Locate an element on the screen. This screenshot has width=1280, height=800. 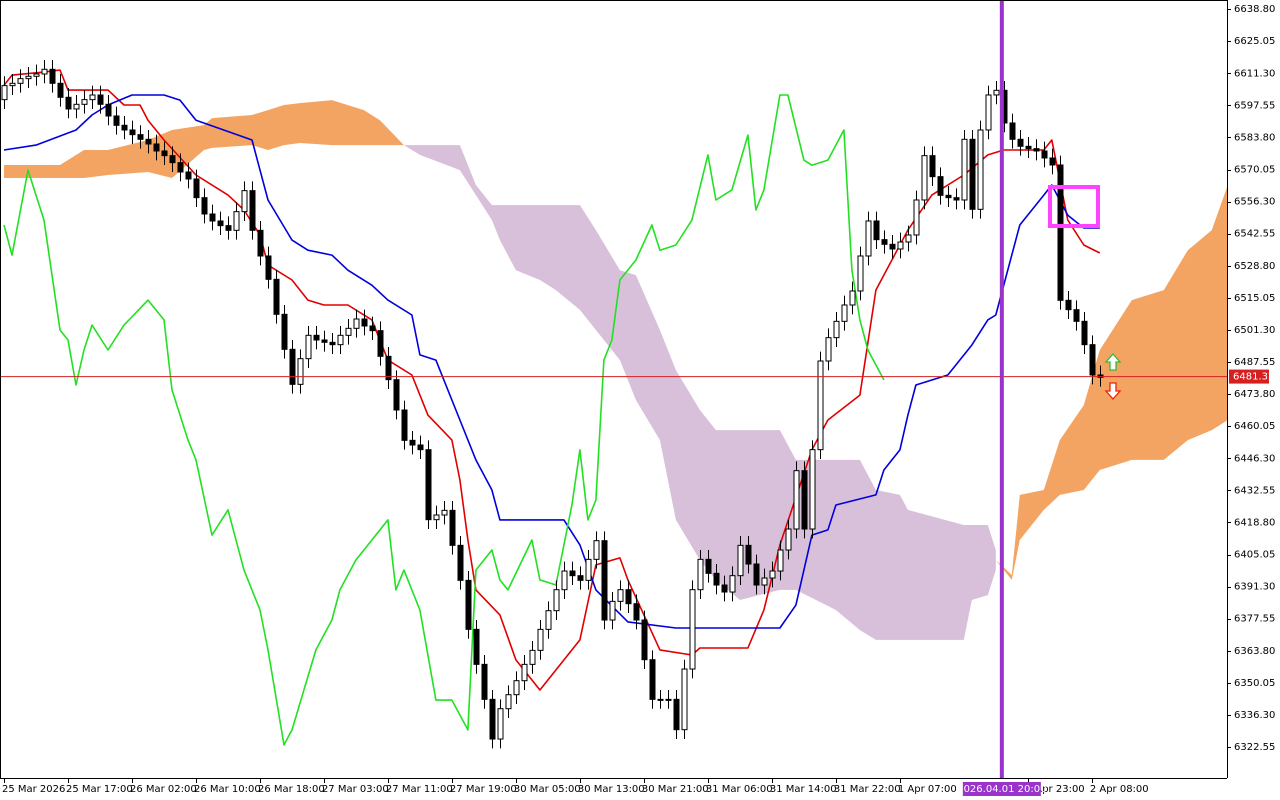
highlight-box is located at coordinates (1074, 206).